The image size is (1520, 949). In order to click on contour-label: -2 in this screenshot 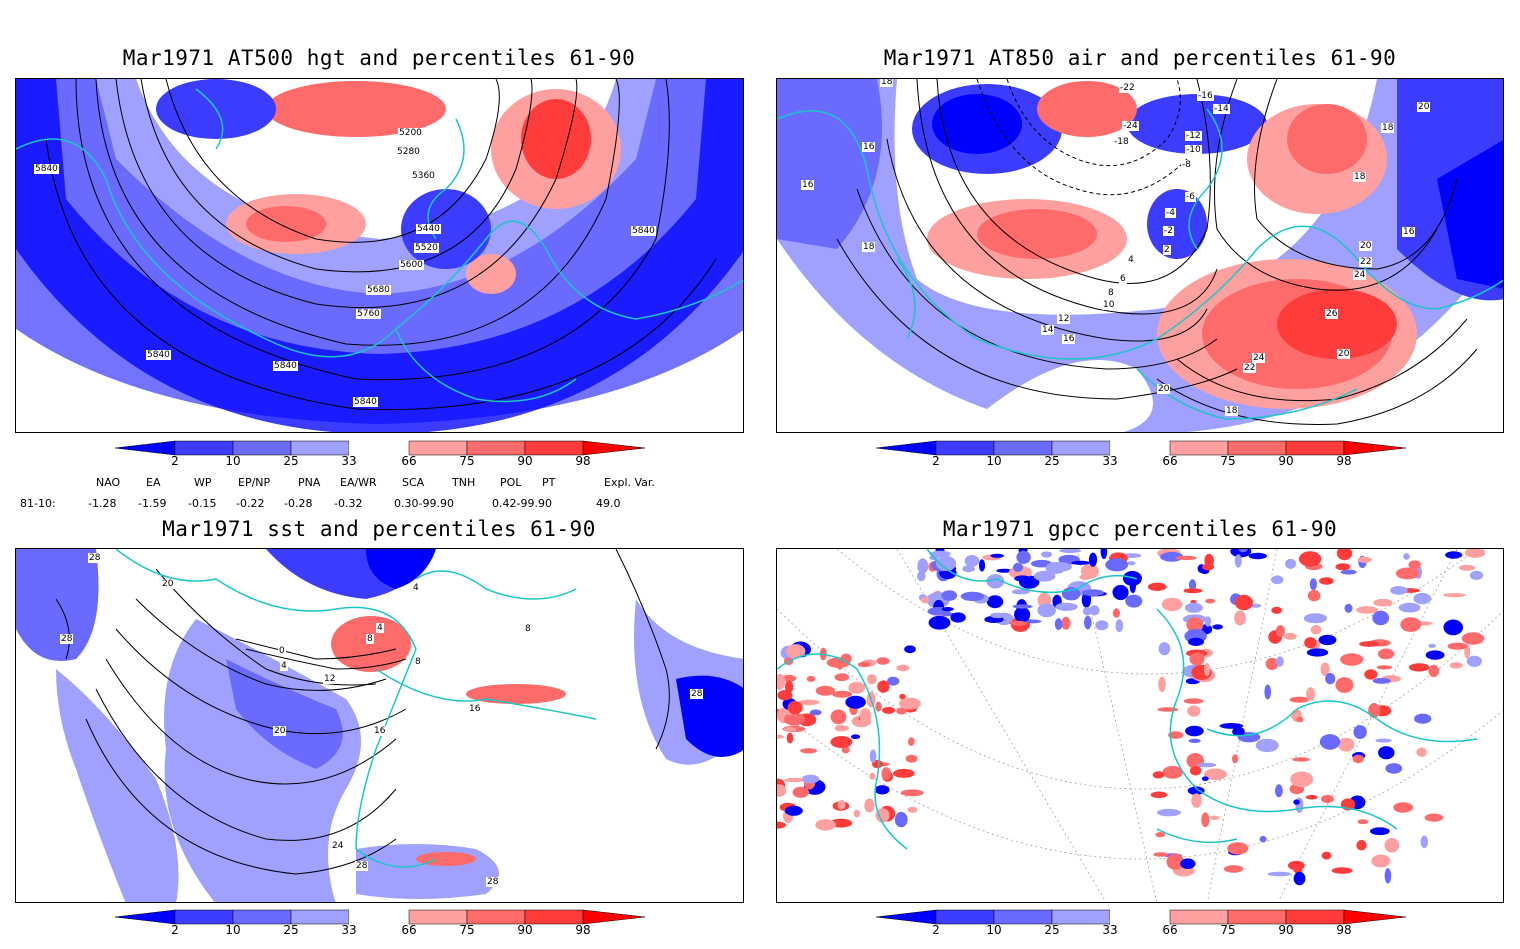, I will do `click(1168, 231)`.